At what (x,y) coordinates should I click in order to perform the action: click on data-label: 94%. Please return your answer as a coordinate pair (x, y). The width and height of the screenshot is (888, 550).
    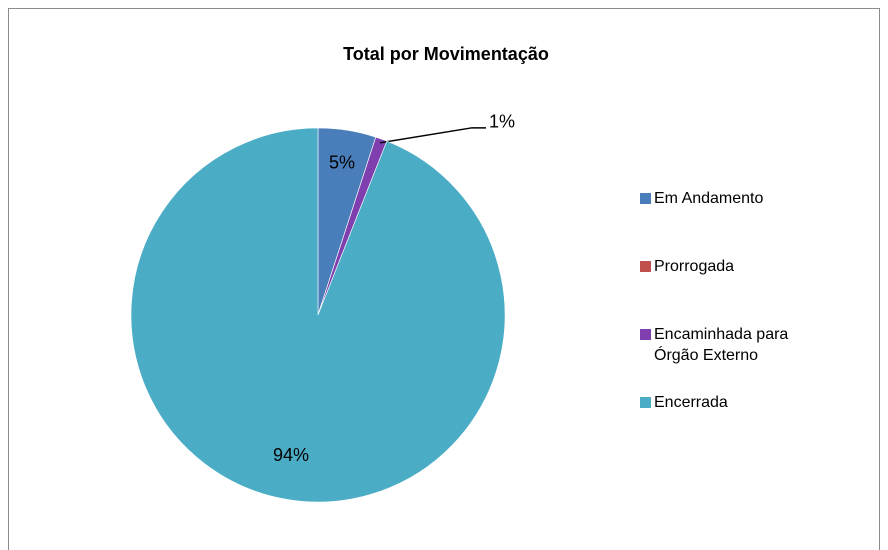
    Looking at the image, I should click on (291, 455).